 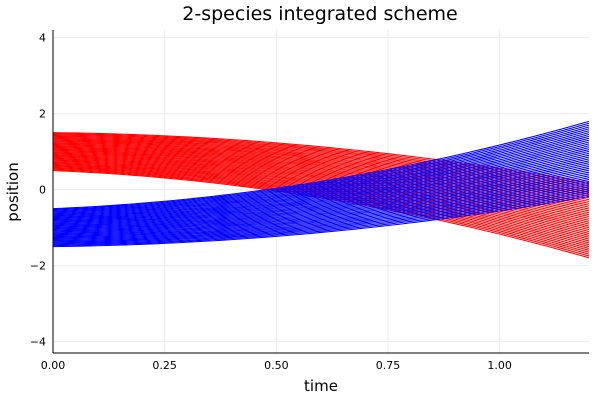 What do you see at coordinates (321, 386) in the screenshot?
I see `x-axis-label: time` at bounding box center [321, 386].